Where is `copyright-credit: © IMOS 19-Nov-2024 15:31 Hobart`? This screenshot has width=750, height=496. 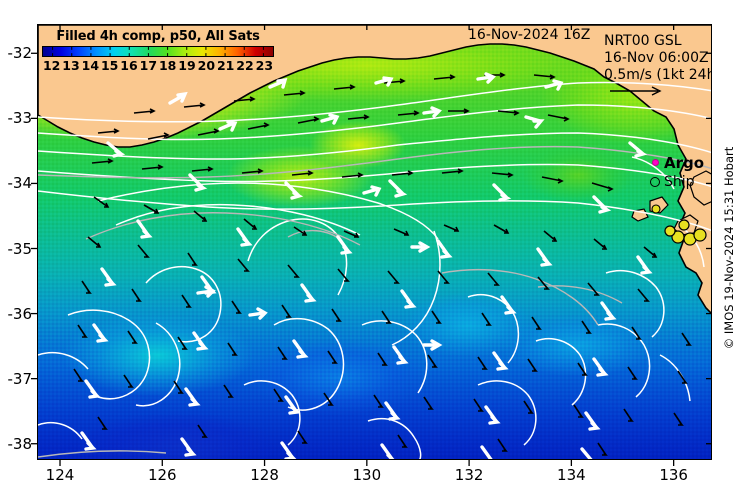
copyright-credit: © IMOS 19-Nov-2024 15:31 Hobart is located at coordinates (729, 248).